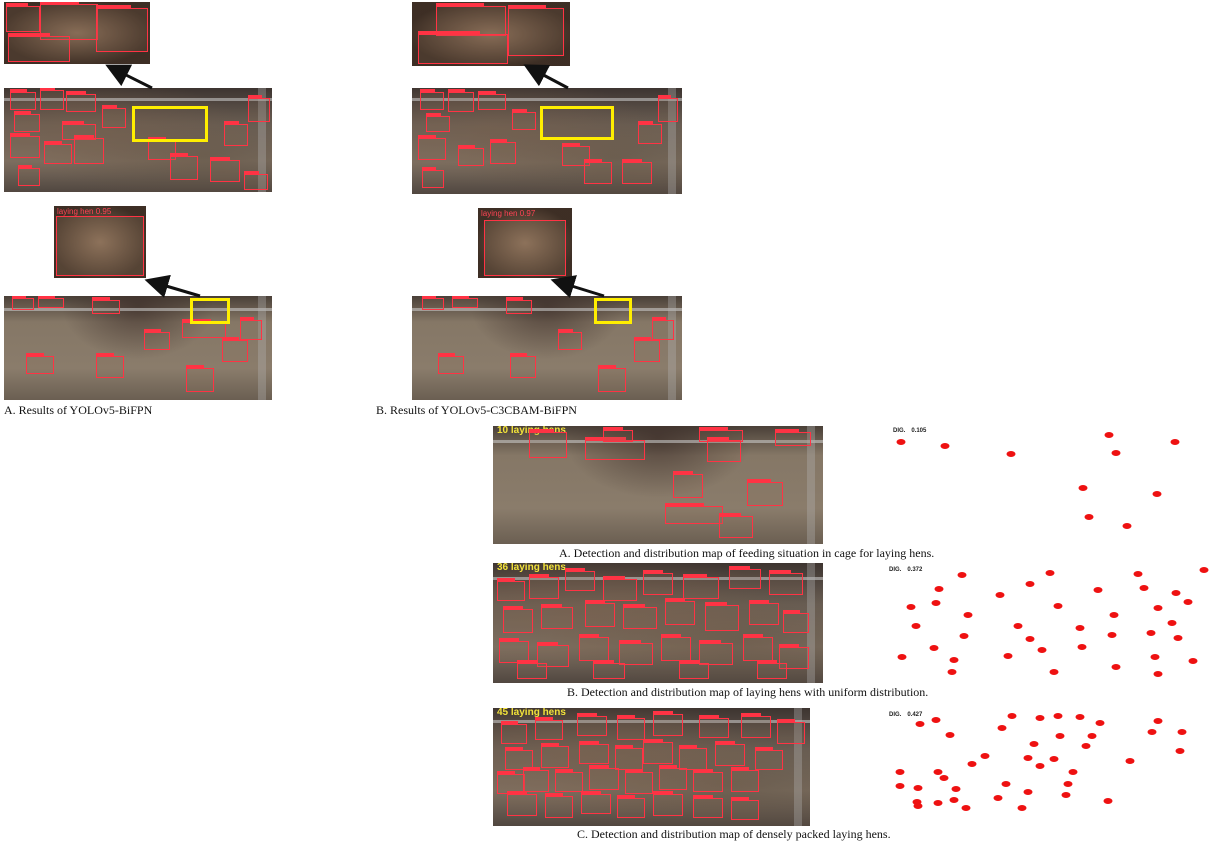  I want to click on crop-image-a1, so click(77, 33).